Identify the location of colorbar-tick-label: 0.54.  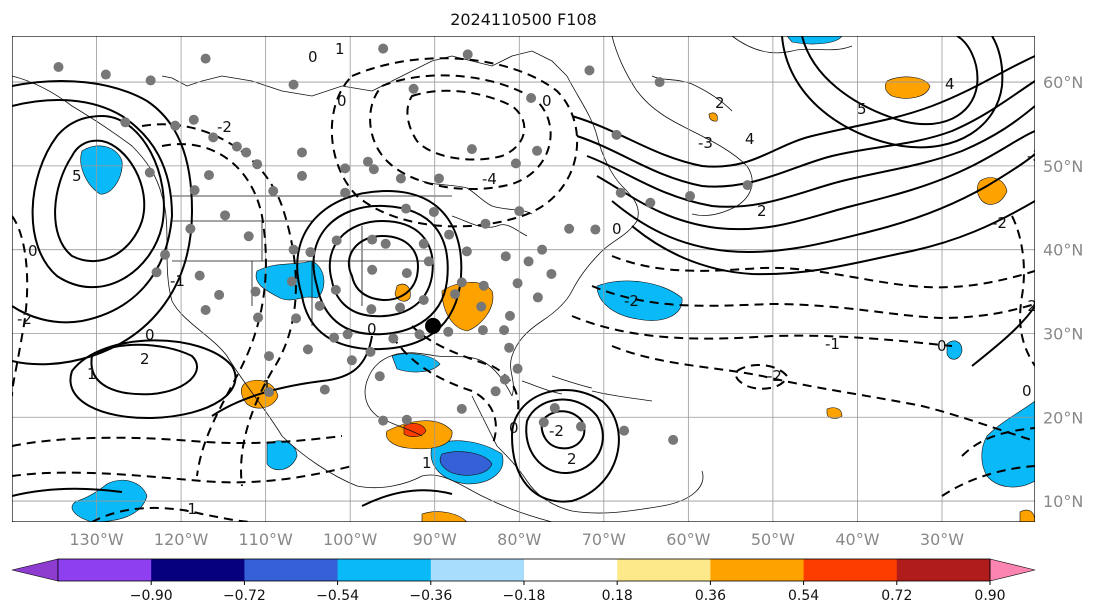
(803, 596).